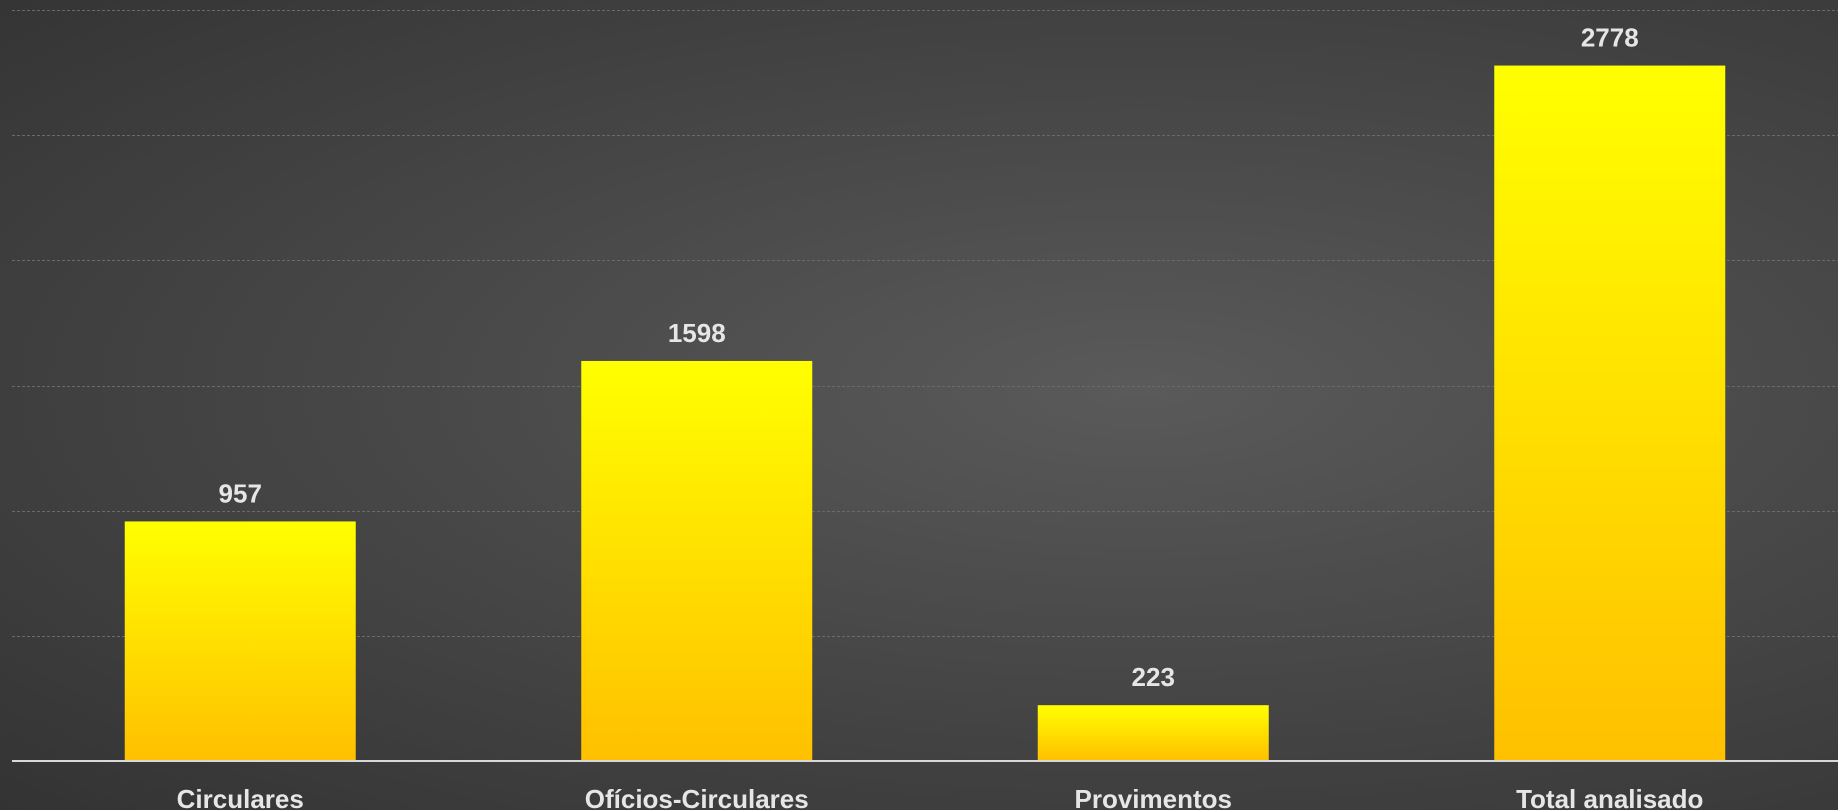 Image resolution: width=1838 pixels, height=810 pixels. What do you see at coordinates (1154, 797) in the screenshot?
I see `category-label-provimentos: Provimentos` at bounding box center [1154, 797].